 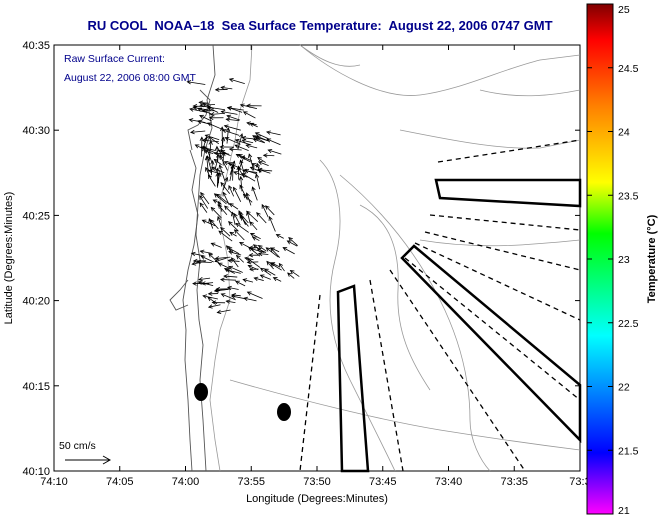 I want to click on colorbar-tick-label: 25, so click(x=624, y=10).